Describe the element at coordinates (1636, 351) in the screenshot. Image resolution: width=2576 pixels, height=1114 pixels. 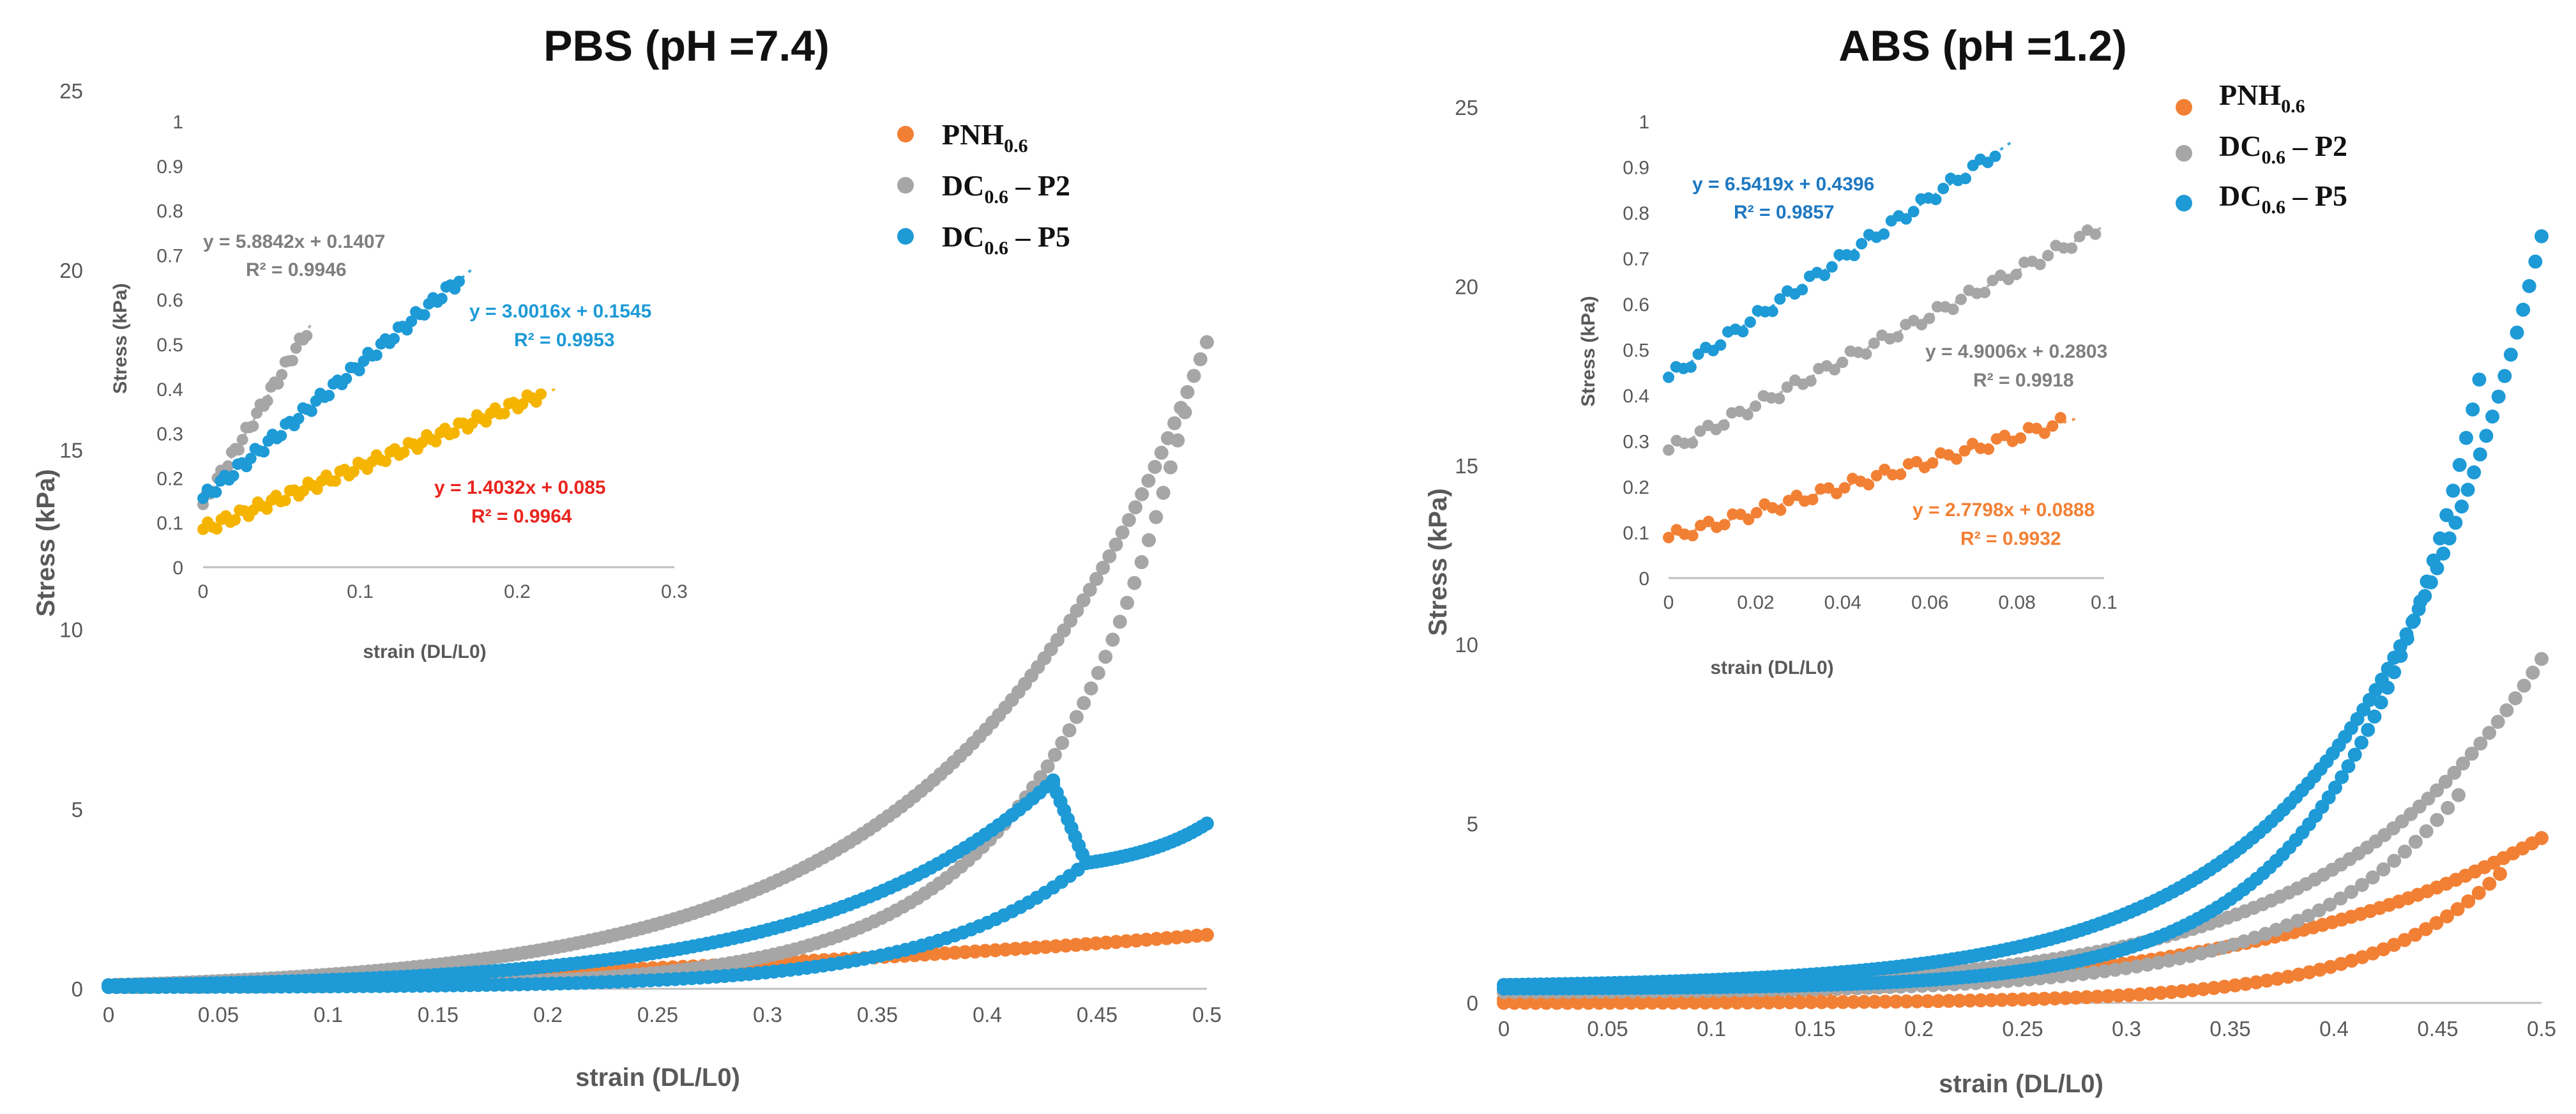
I see `abs-inset-y-ticks: 0 0.1 0.2 0.3 0.4 0.5 0.6 0.7 0.8 0.9 1` at that location.